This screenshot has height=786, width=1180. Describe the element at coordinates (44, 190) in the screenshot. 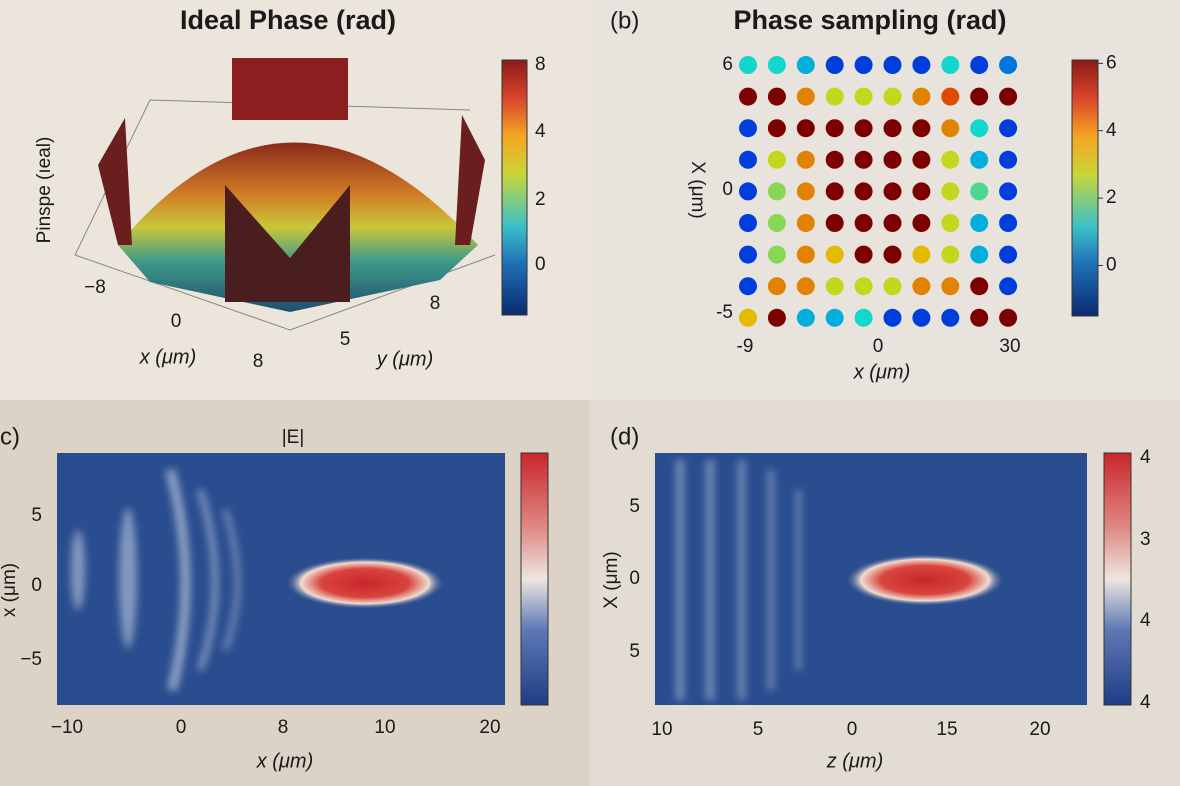

I see `z-axis-label: Pinspe (ıeal)` at that location.